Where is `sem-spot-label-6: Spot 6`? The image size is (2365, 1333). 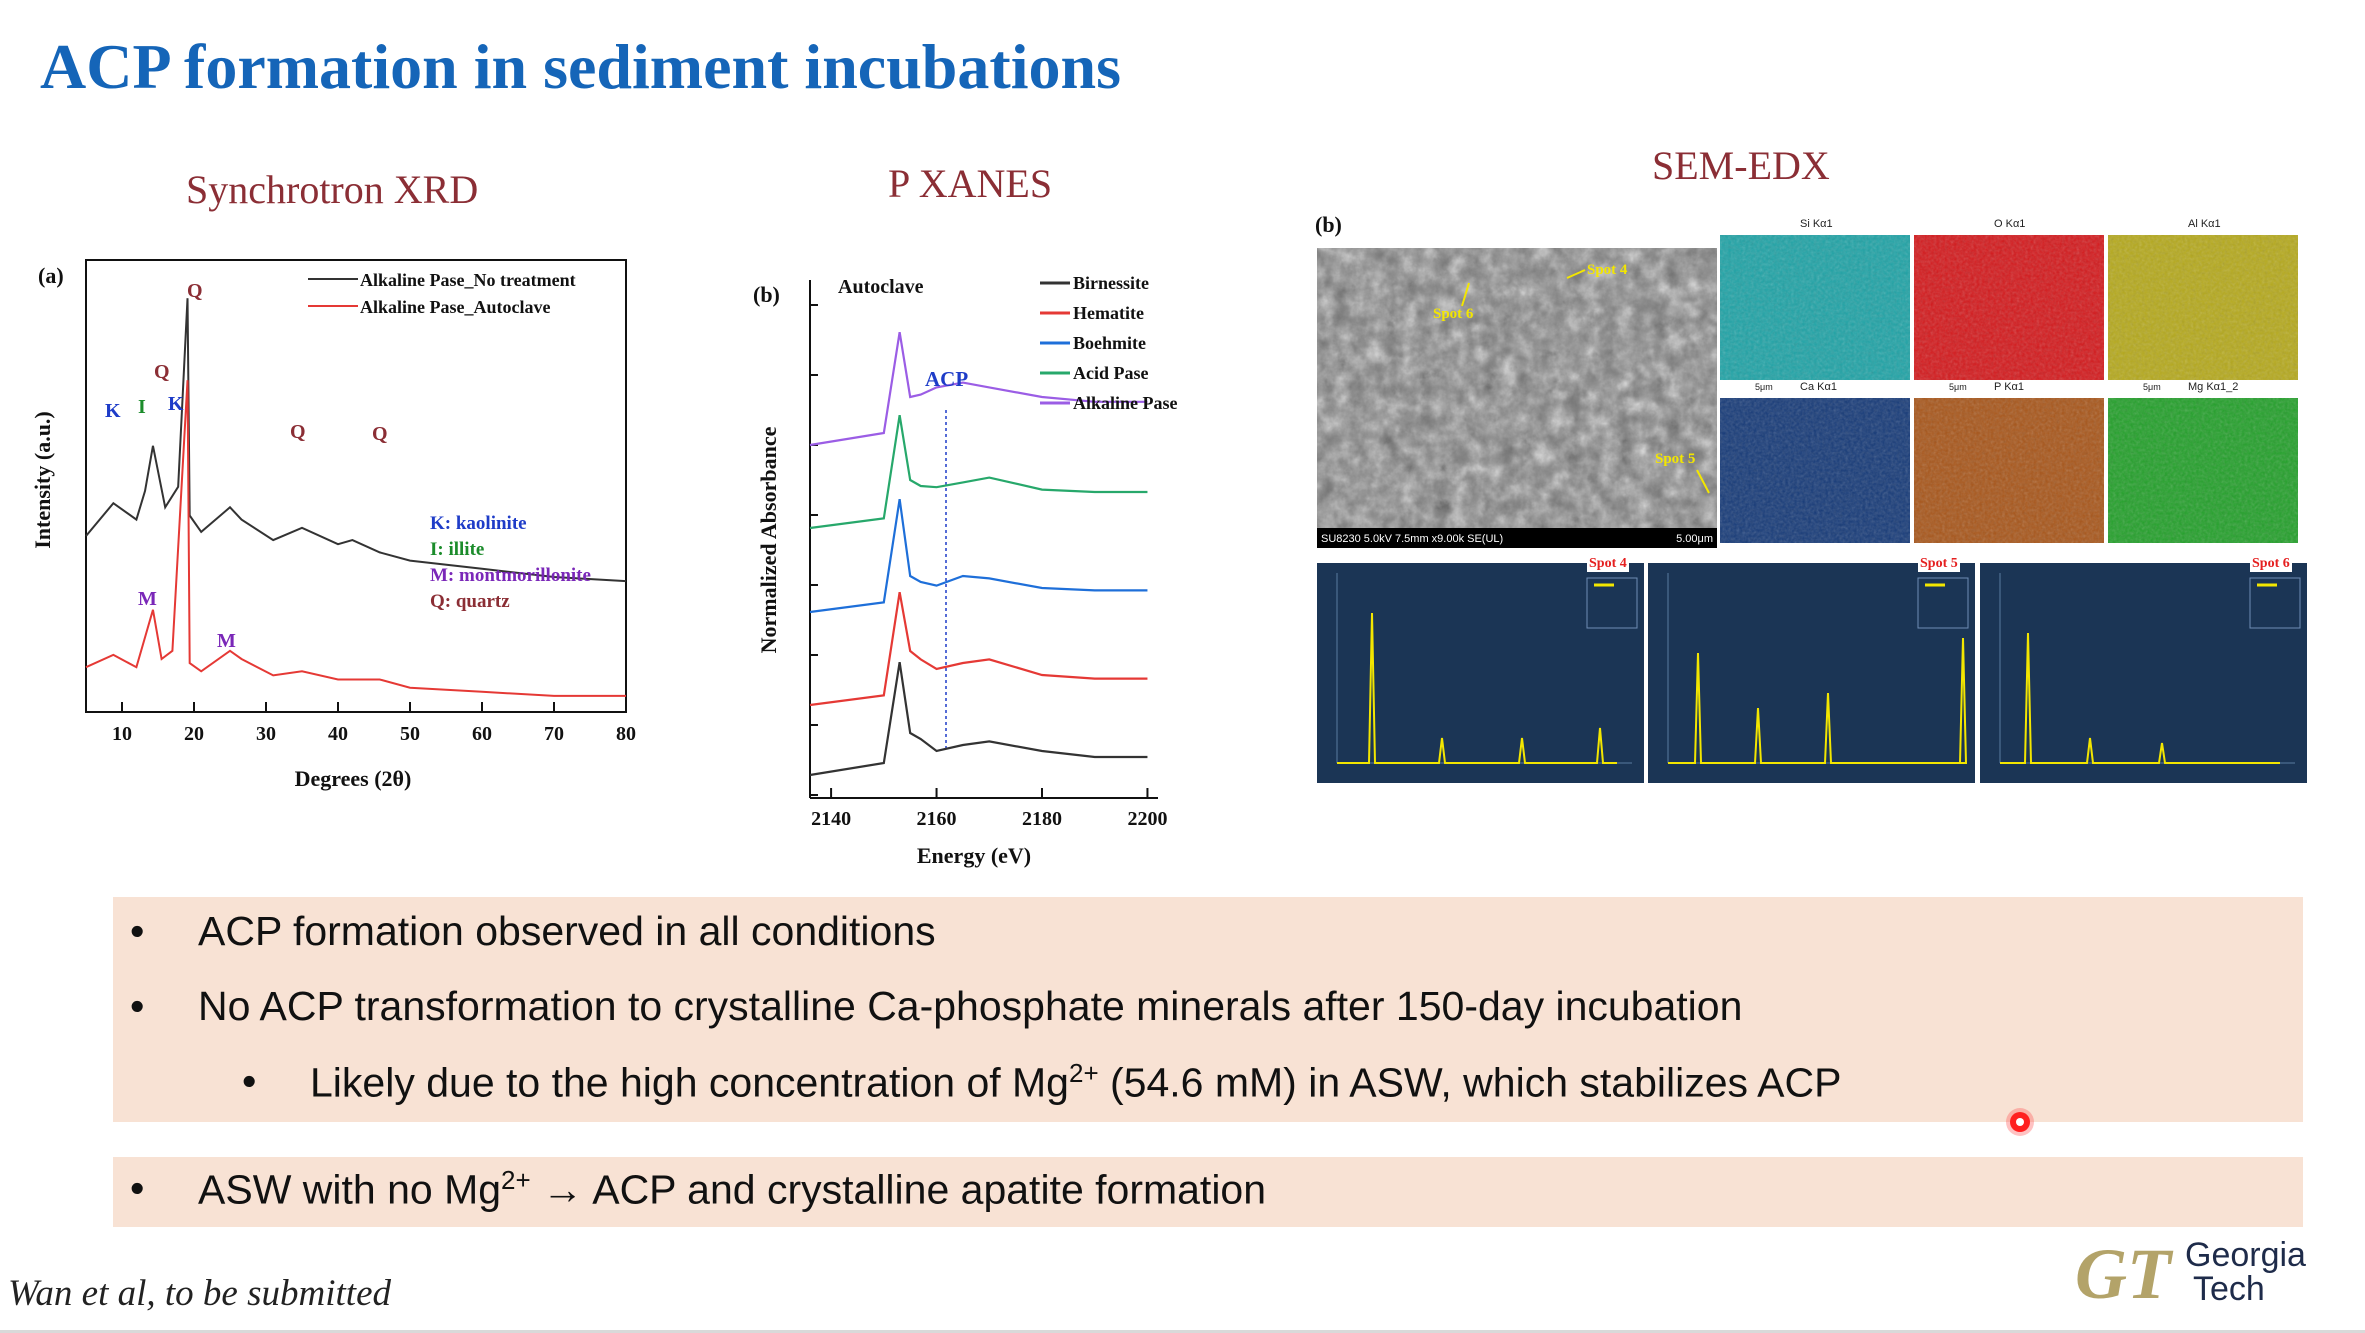 sem-spot-label-6: Spot 6 is located at coordinates (1453, 314).